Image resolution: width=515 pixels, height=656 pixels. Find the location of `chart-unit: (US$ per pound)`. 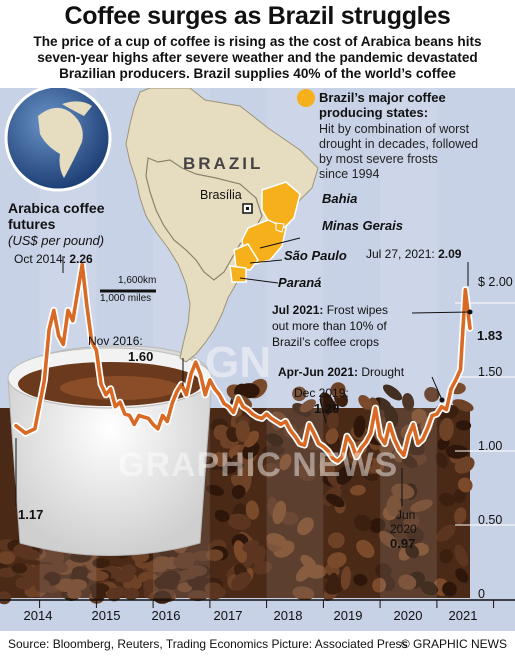

chart-unit: (US$ per pound) is located at coordinates (56, 240).